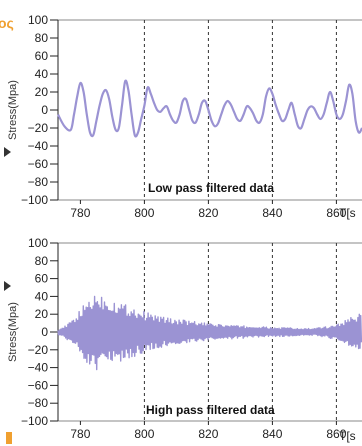  What do you see at coordinates (7, 229) in the screenshot?
I see `left-edge-marks: ος` at bounding box center [7, 229].